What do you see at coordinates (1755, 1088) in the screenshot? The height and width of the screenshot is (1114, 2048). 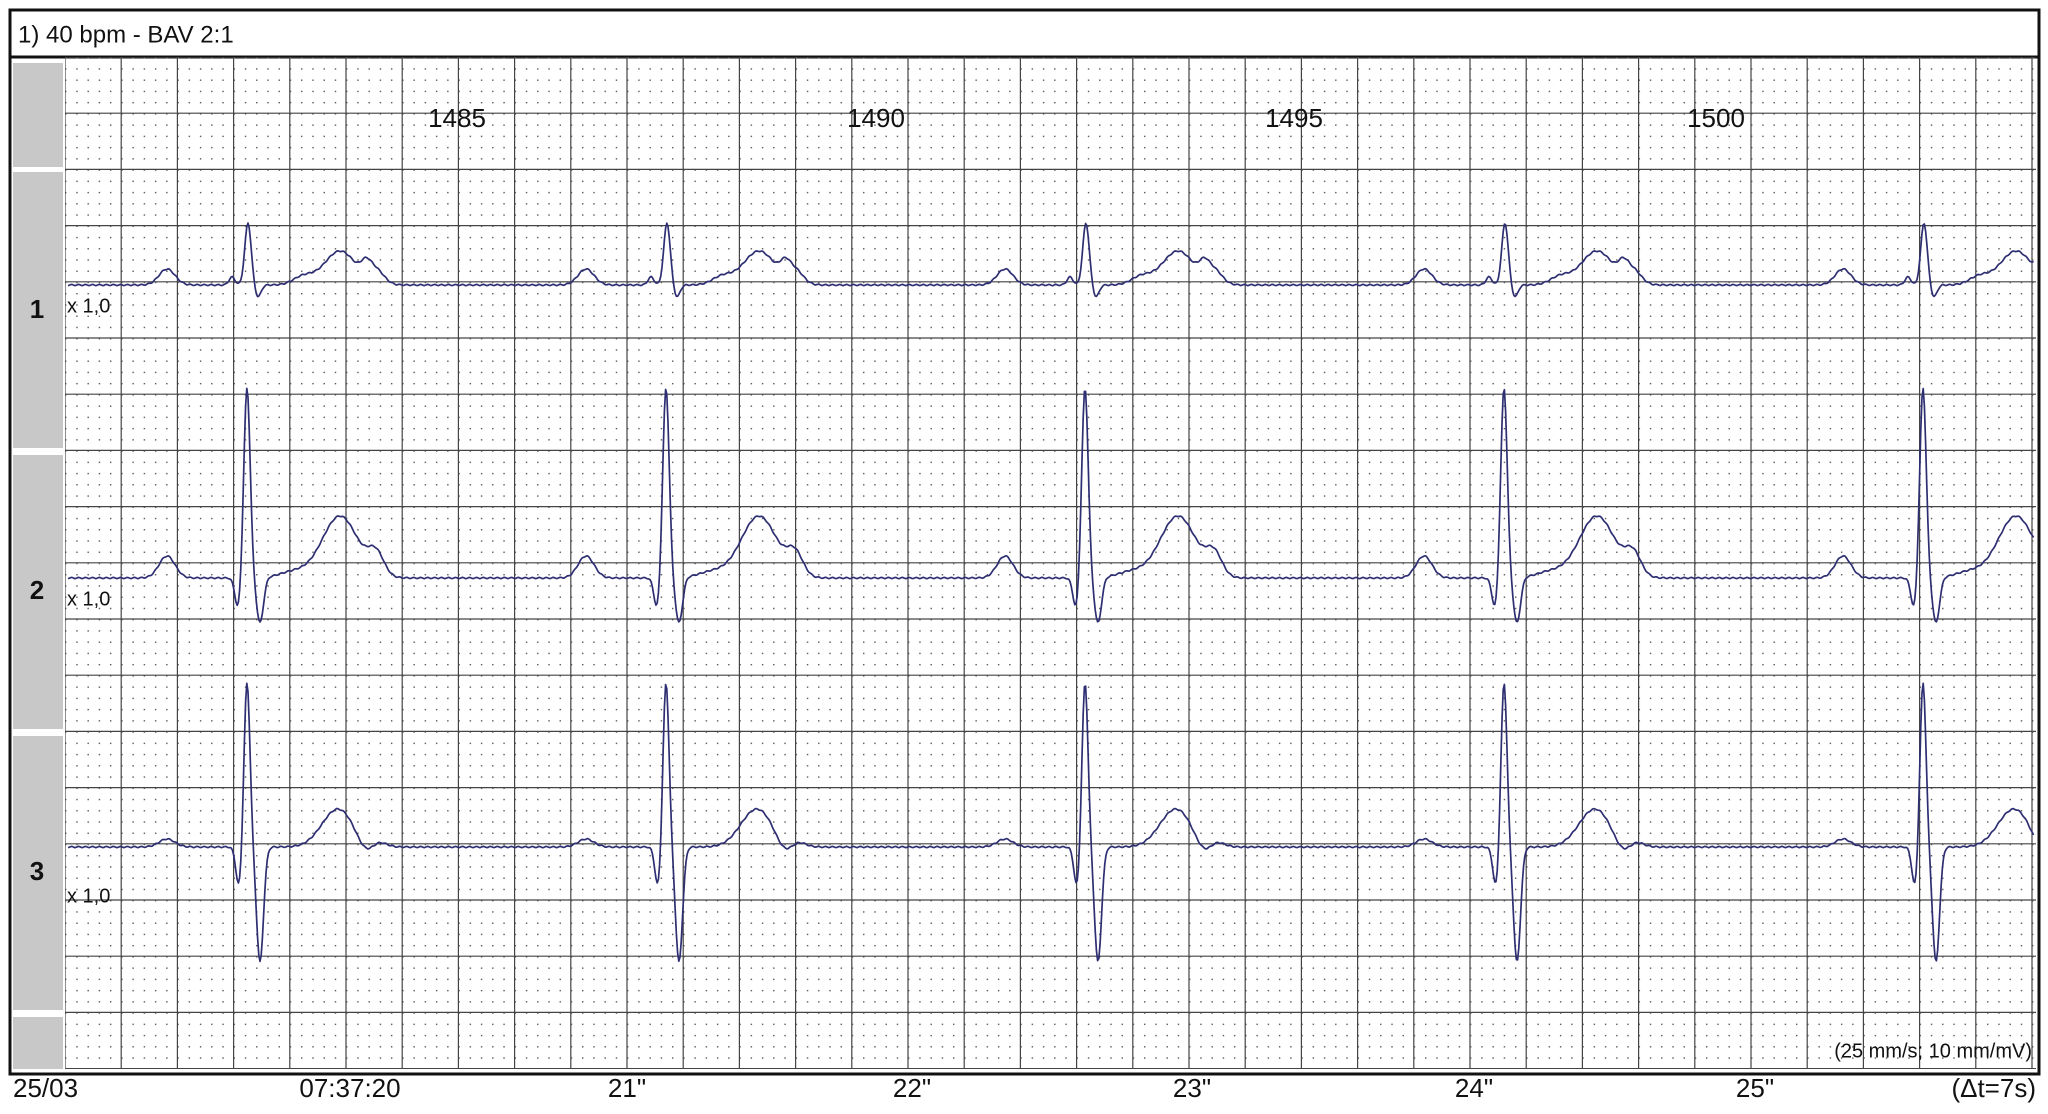 I see `time-label: 25"` at bounding box center [1755, 1088].